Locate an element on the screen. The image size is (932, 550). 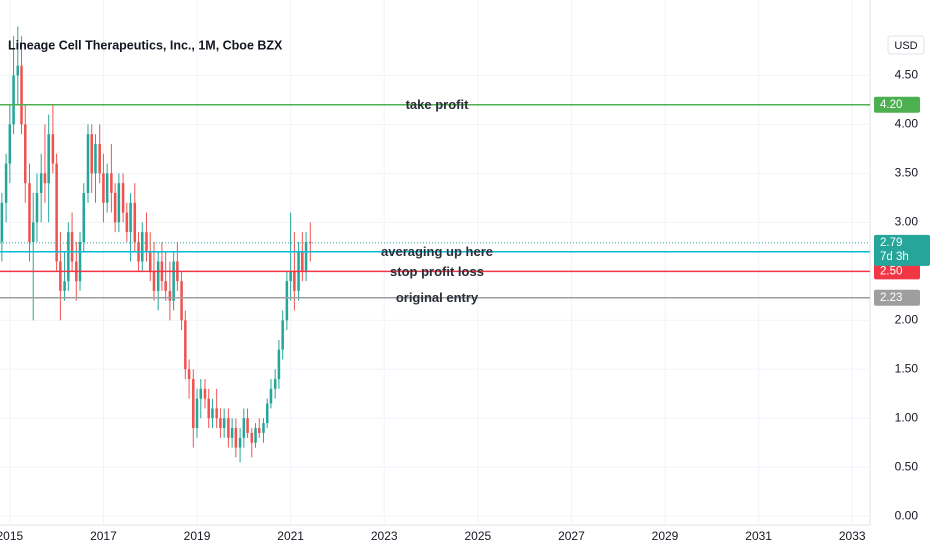
y-tick-label: 2.00 is located at coordinates (907, 319).